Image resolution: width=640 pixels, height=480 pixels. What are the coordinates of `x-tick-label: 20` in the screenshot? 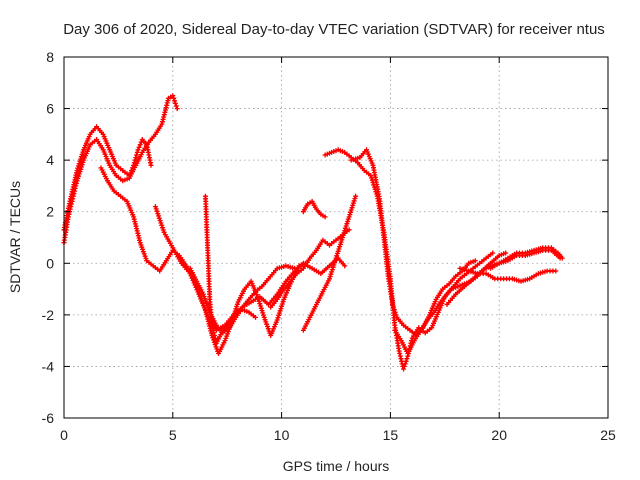 It's located at (499, 435).